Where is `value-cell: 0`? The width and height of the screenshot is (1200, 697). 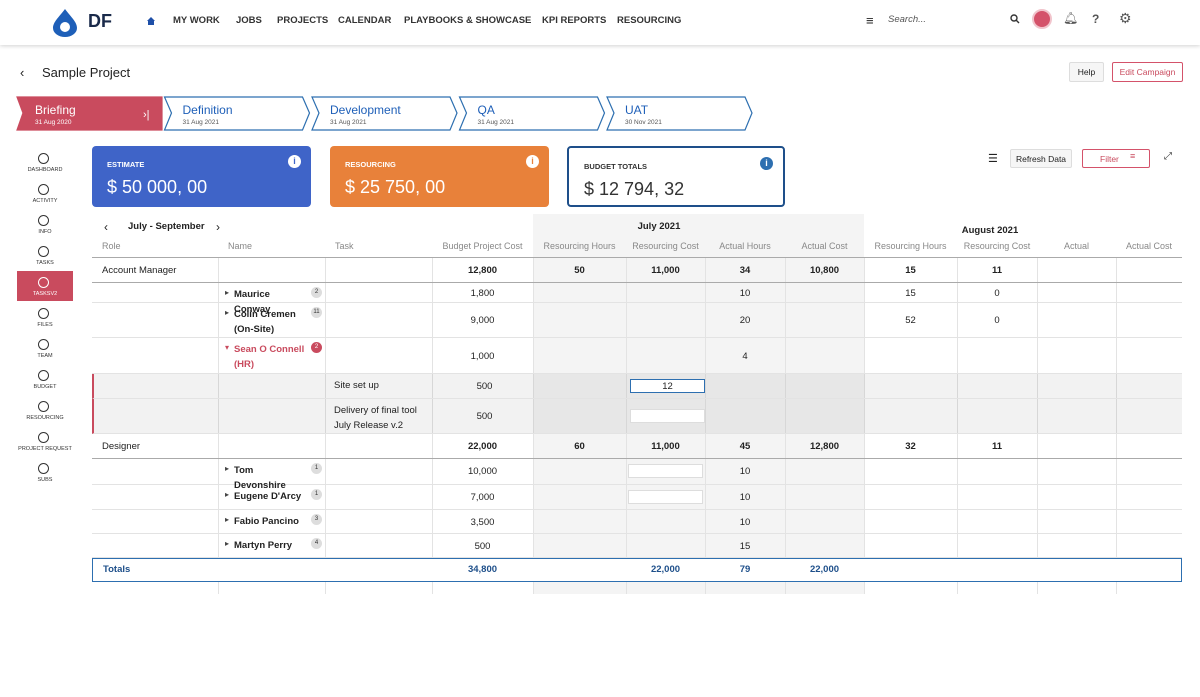 value-cell: 0 is located at coordinates (997, 320).